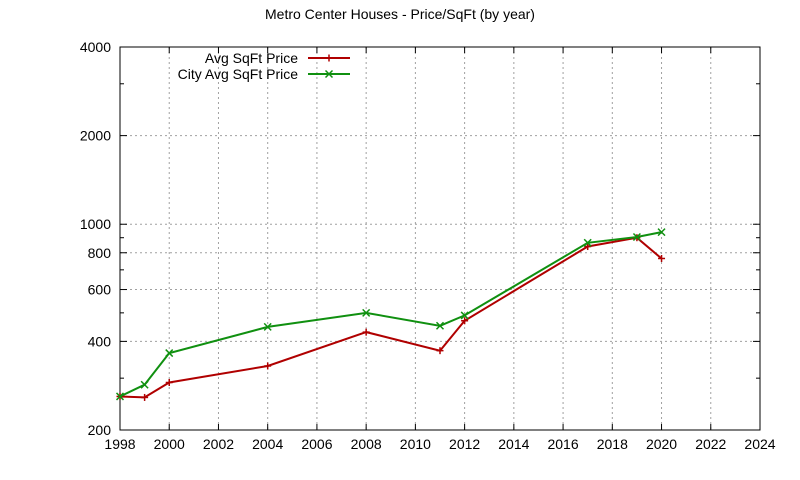 This screenshot has width=800, height=480. Describe the element at coordinates (100, 290) in the screenshot. I see `y-tick-label: 600` at that location.